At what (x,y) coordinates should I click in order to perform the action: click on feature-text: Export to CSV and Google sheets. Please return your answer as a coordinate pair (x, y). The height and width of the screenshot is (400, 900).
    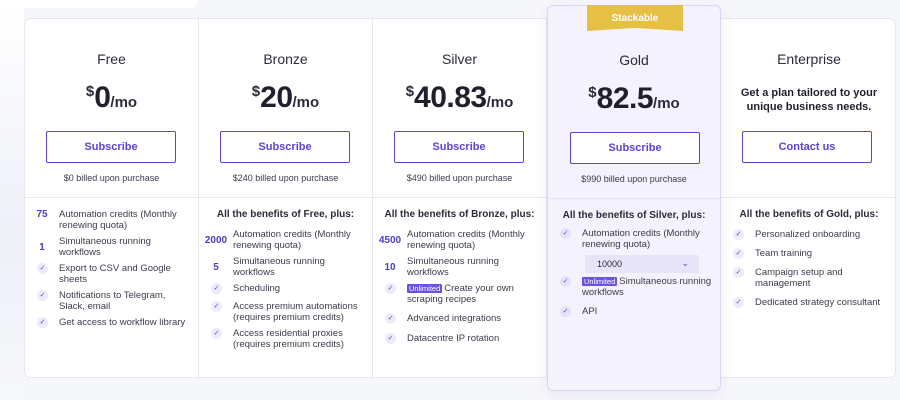
    Looking at the image, I should click on (115, 274).